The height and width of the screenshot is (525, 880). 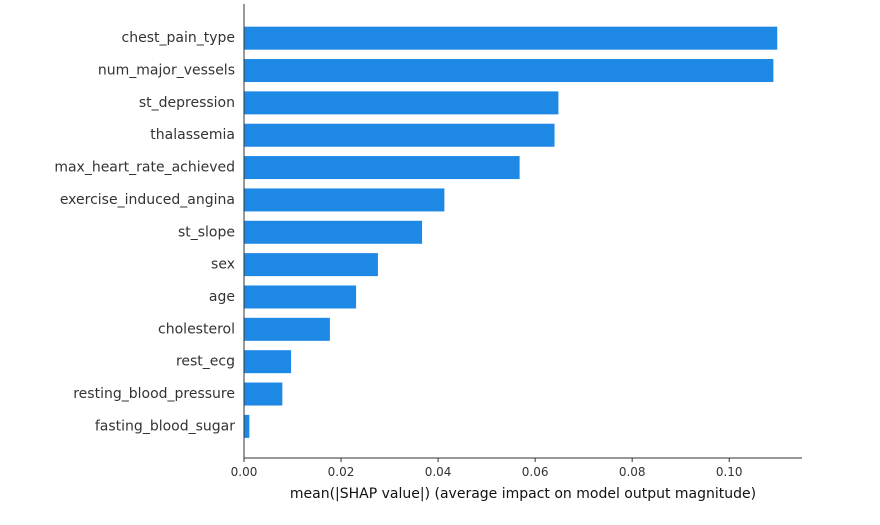 What do you see at coordinates (165, 426) in the screenshot?
I see `category-label-fasting-blood-sugar: fasting_blood_sugar` at bounding box center [165, 426].